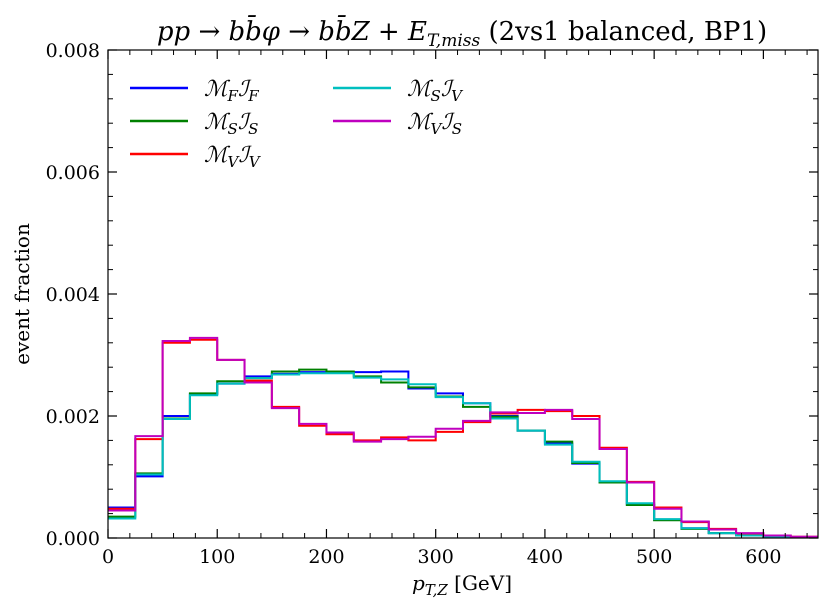 This screenshot has width=830, height=615. I want to click on y-tick-label: 0.006, so click(73, 173).